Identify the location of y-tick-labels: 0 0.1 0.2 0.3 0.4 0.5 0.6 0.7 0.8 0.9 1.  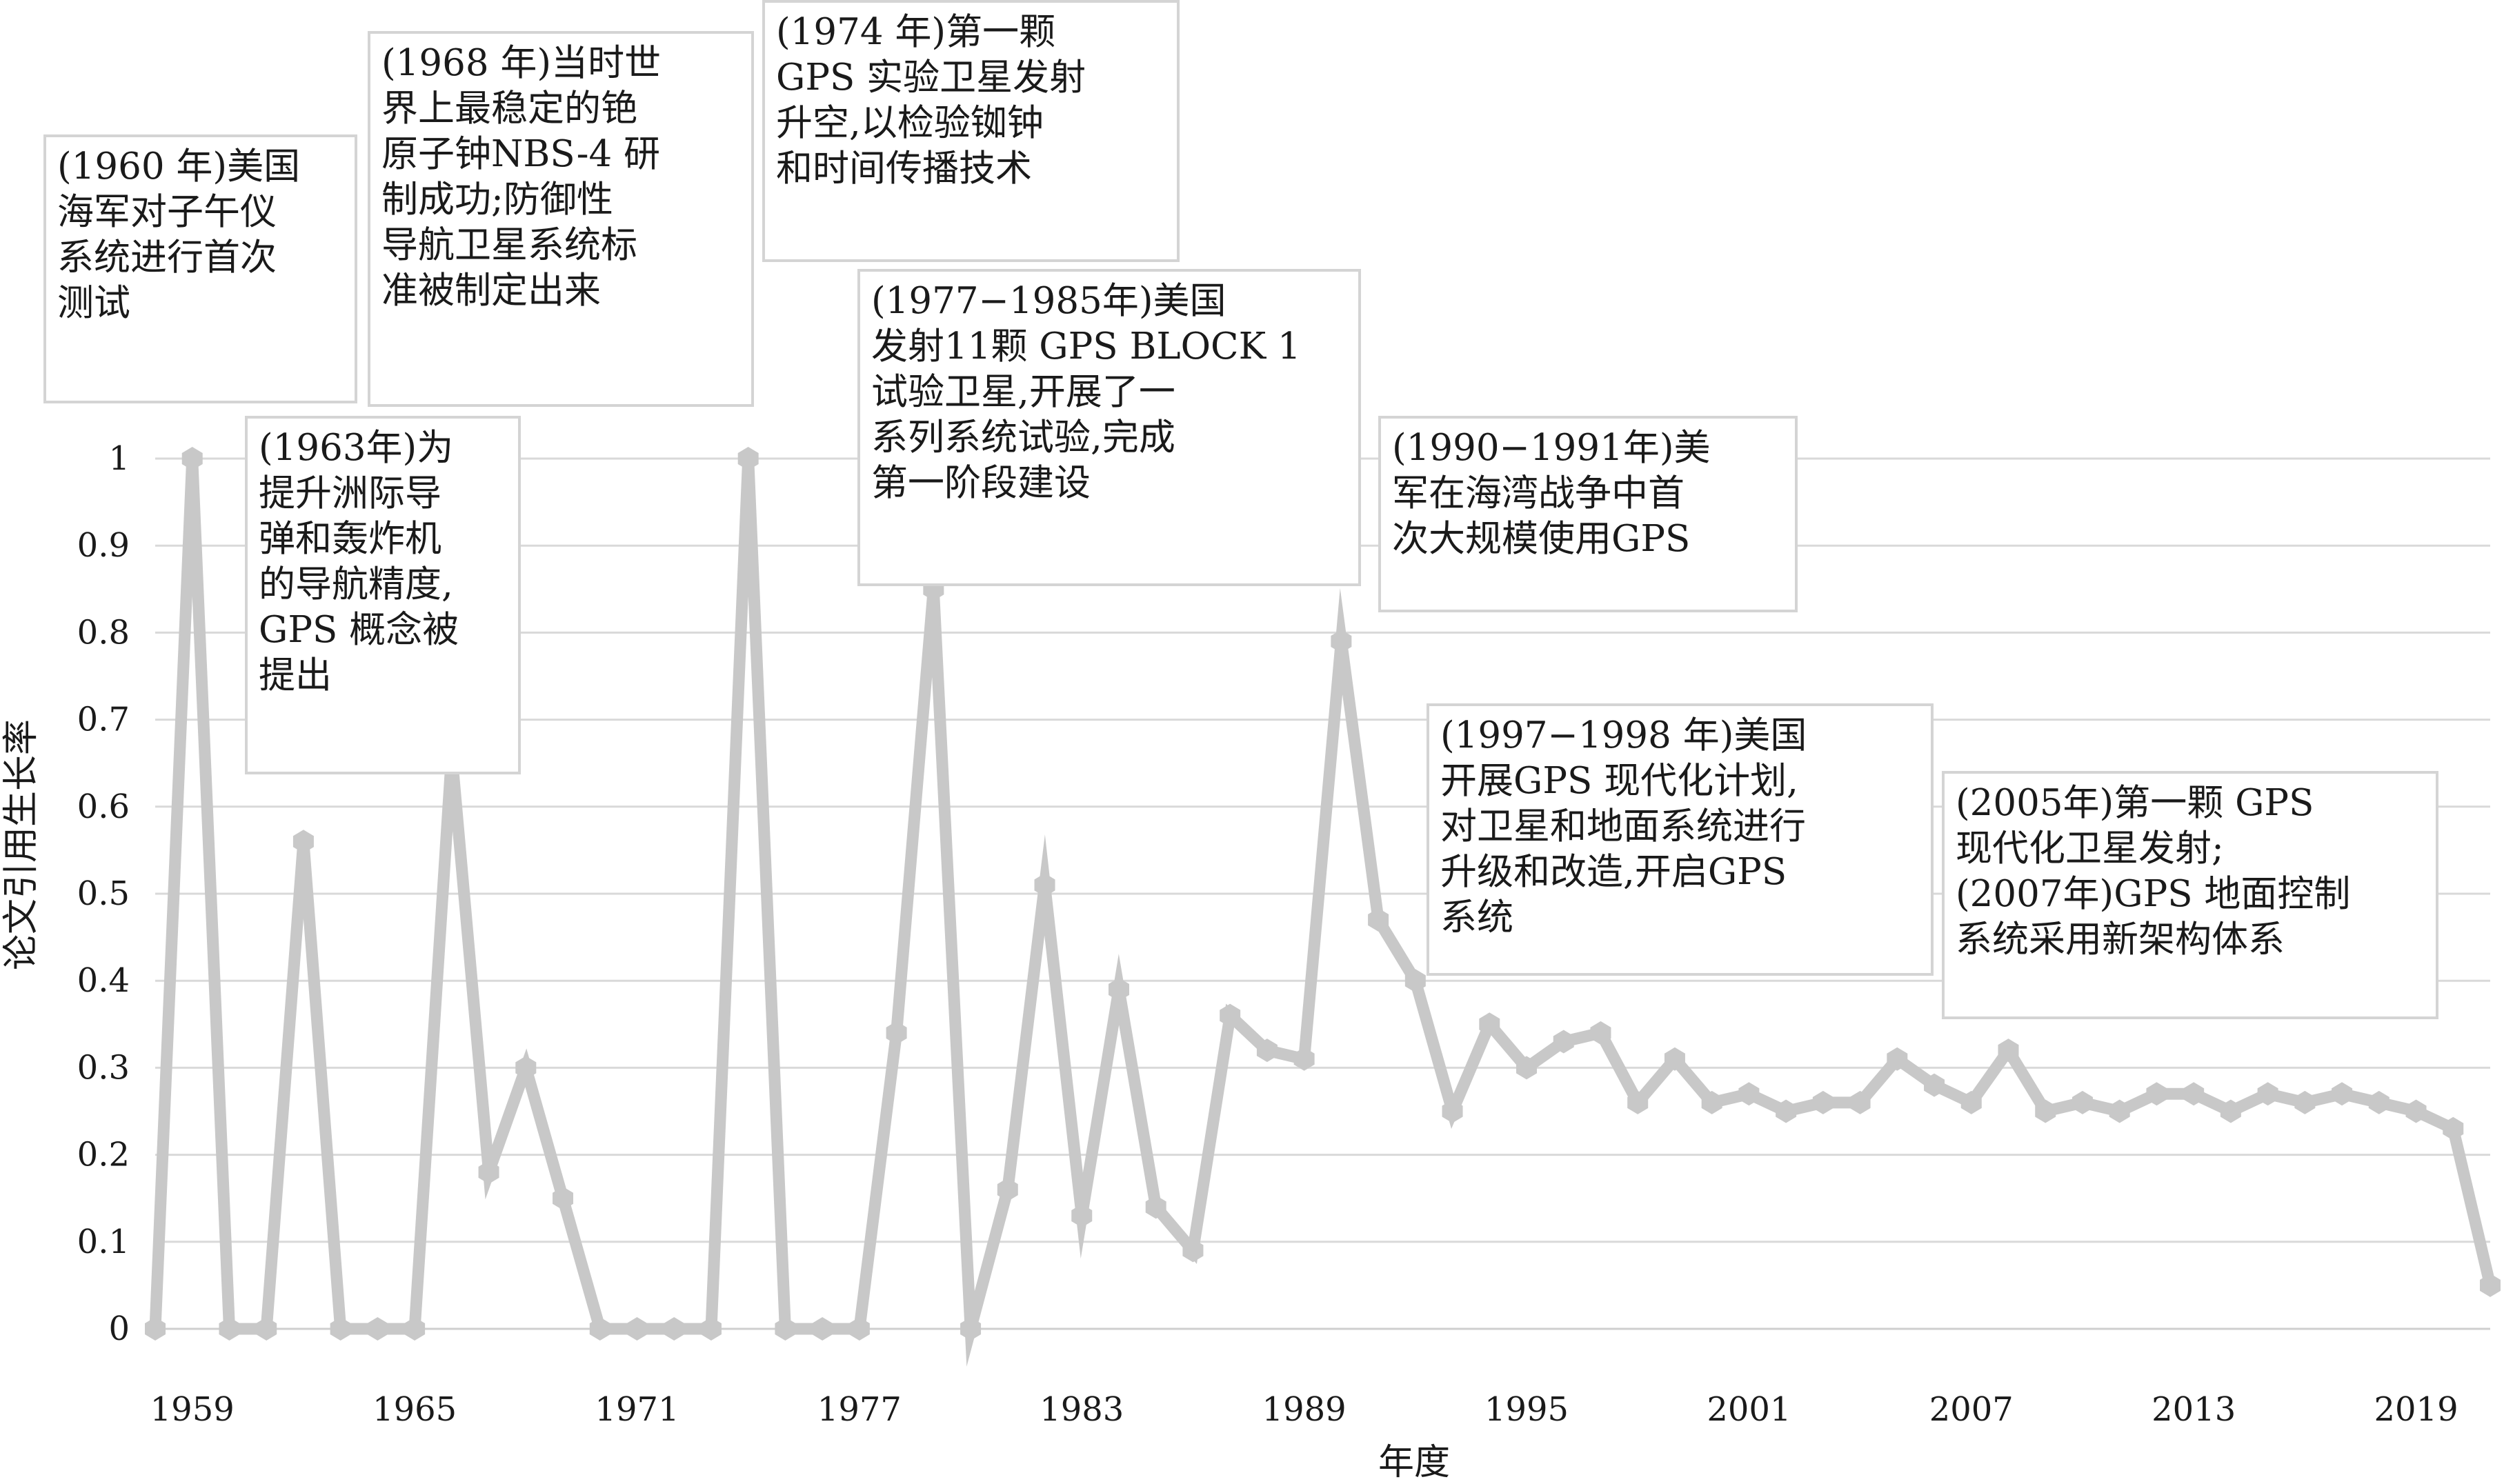
(103, 893).